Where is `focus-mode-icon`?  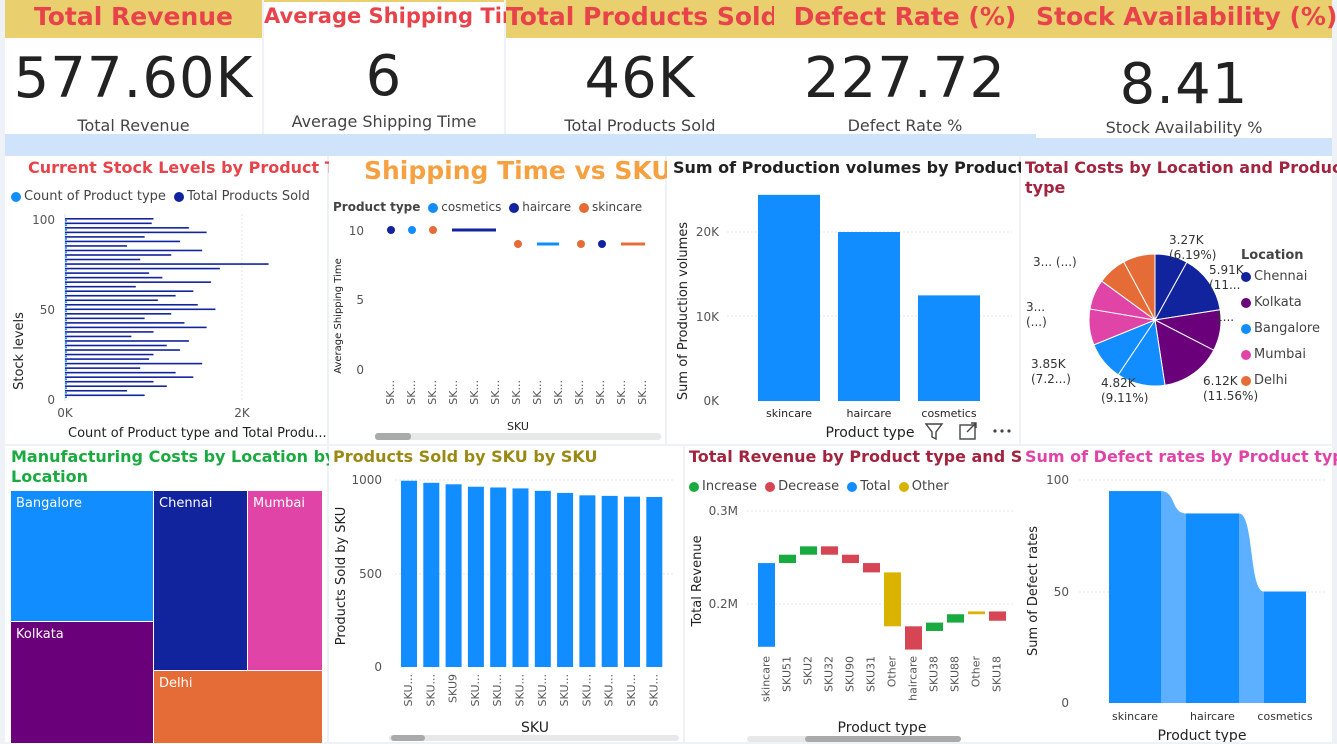
focus-mode-icon is located at coordinates (968, 431).